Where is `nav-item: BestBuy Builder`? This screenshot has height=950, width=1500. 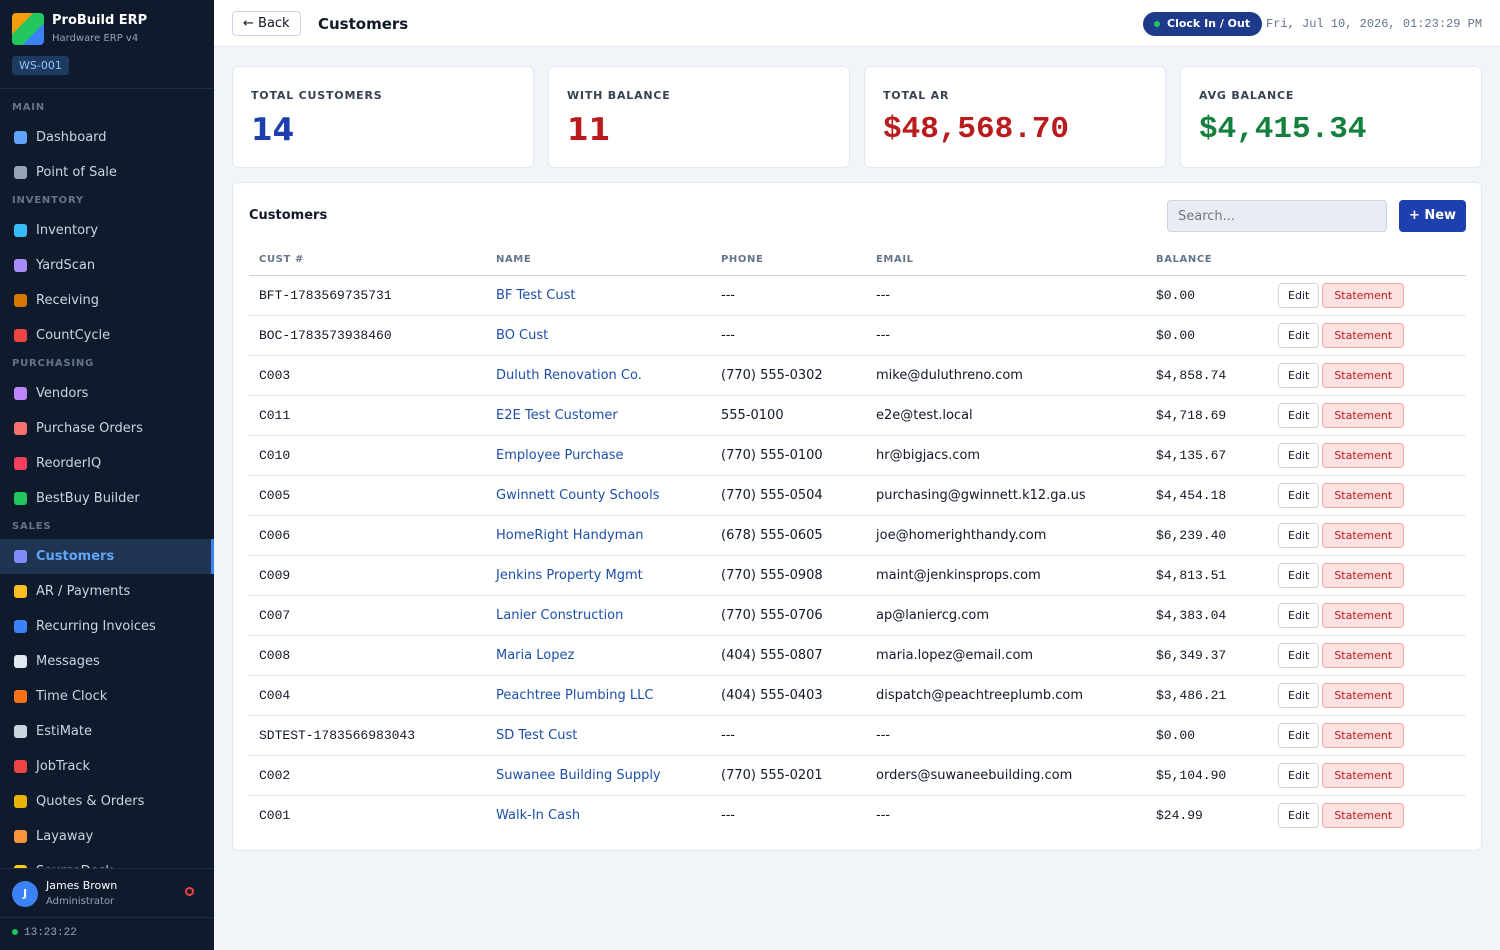 nav-item: BestBuy Builder is located at coordinates (107, 498).